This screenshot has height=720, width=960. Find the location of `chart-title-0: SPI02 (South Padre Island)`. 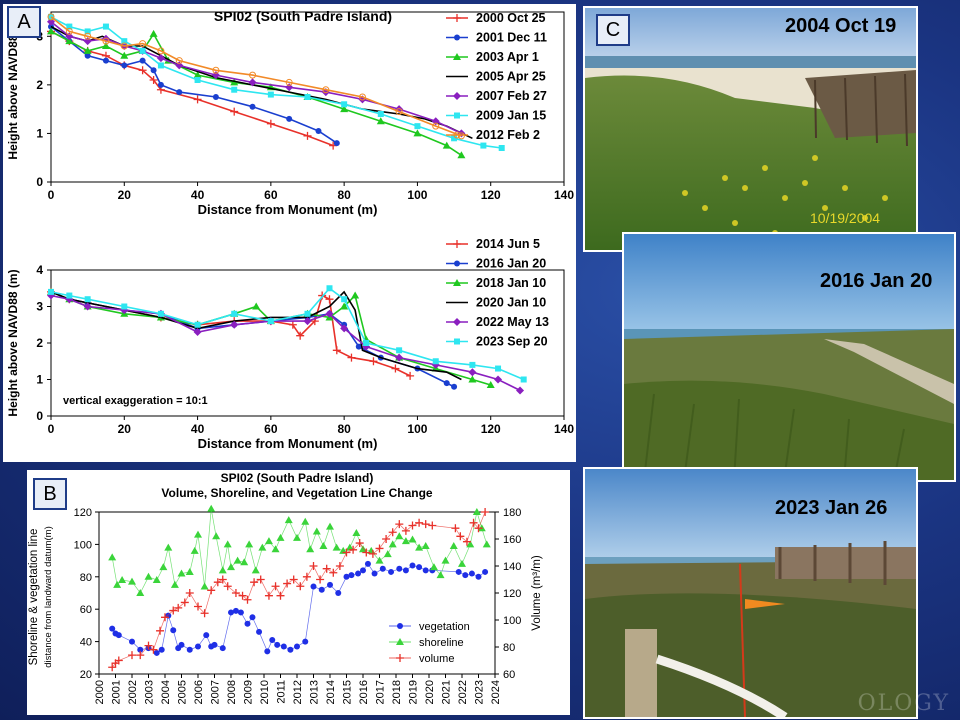

chart-title-0: SPI02 (South Padre Island) is located at coordinates (303, 16).